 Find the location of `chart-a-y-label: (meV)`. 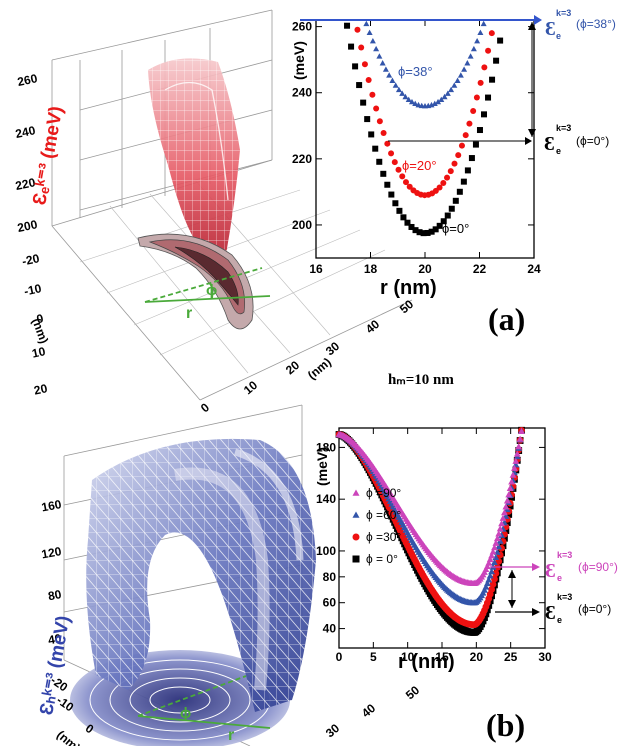

chart-a-y-label: (meV) is located at coordinates (299, 60).